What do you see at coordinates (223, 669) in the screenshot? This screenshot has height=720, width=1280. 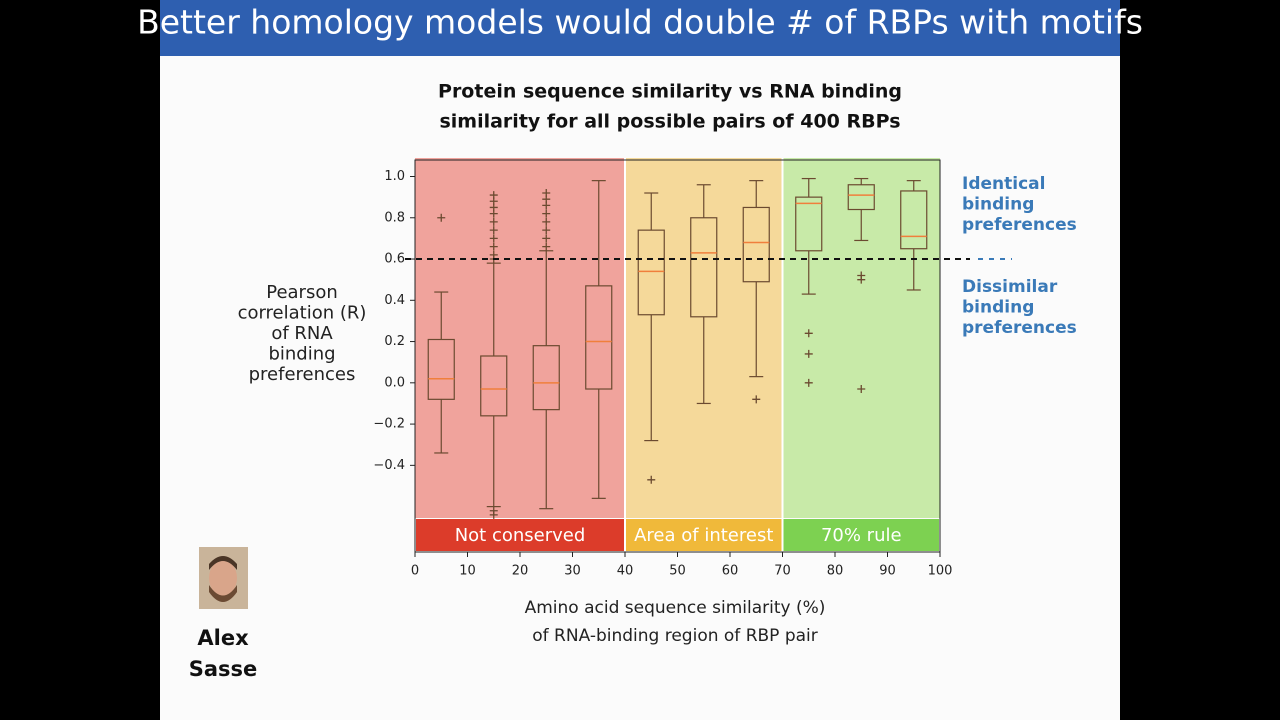 I see `author-name: Sasse` at bounding box center [223, 669].